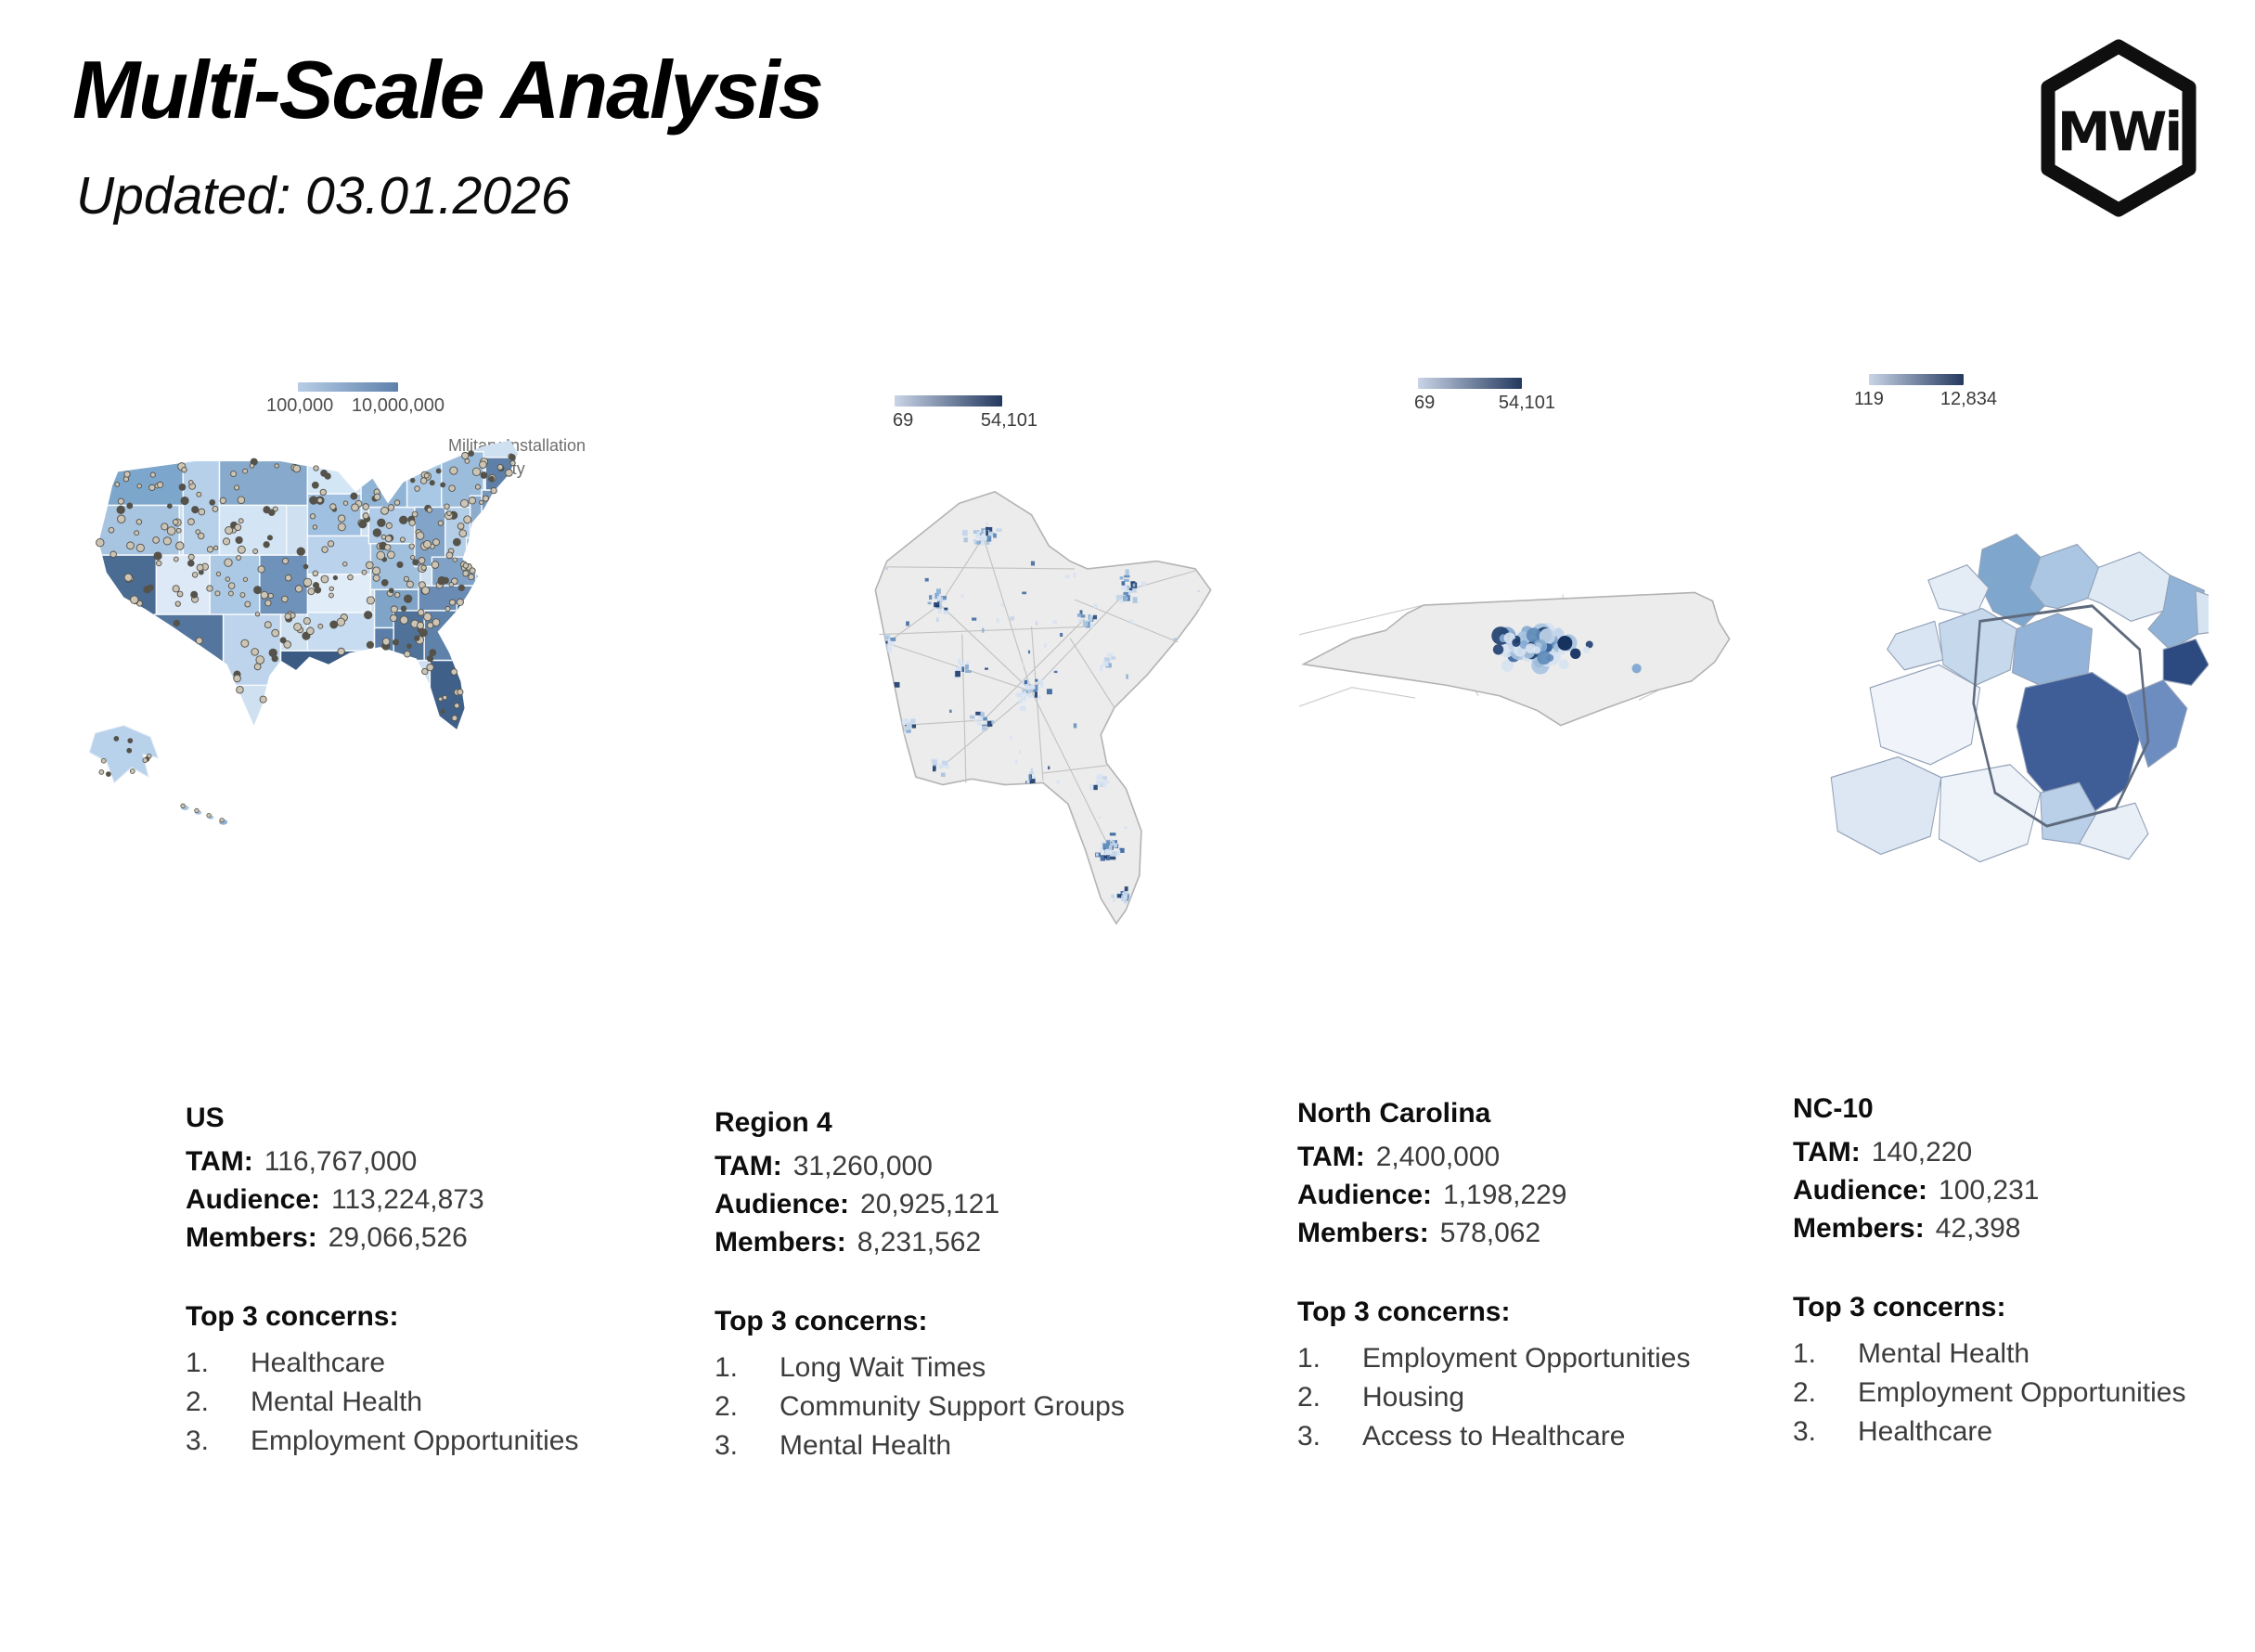 This screenshot has width=2255, height=1652. I want to click on us-legend-min: 100,000, so click(300, 405).